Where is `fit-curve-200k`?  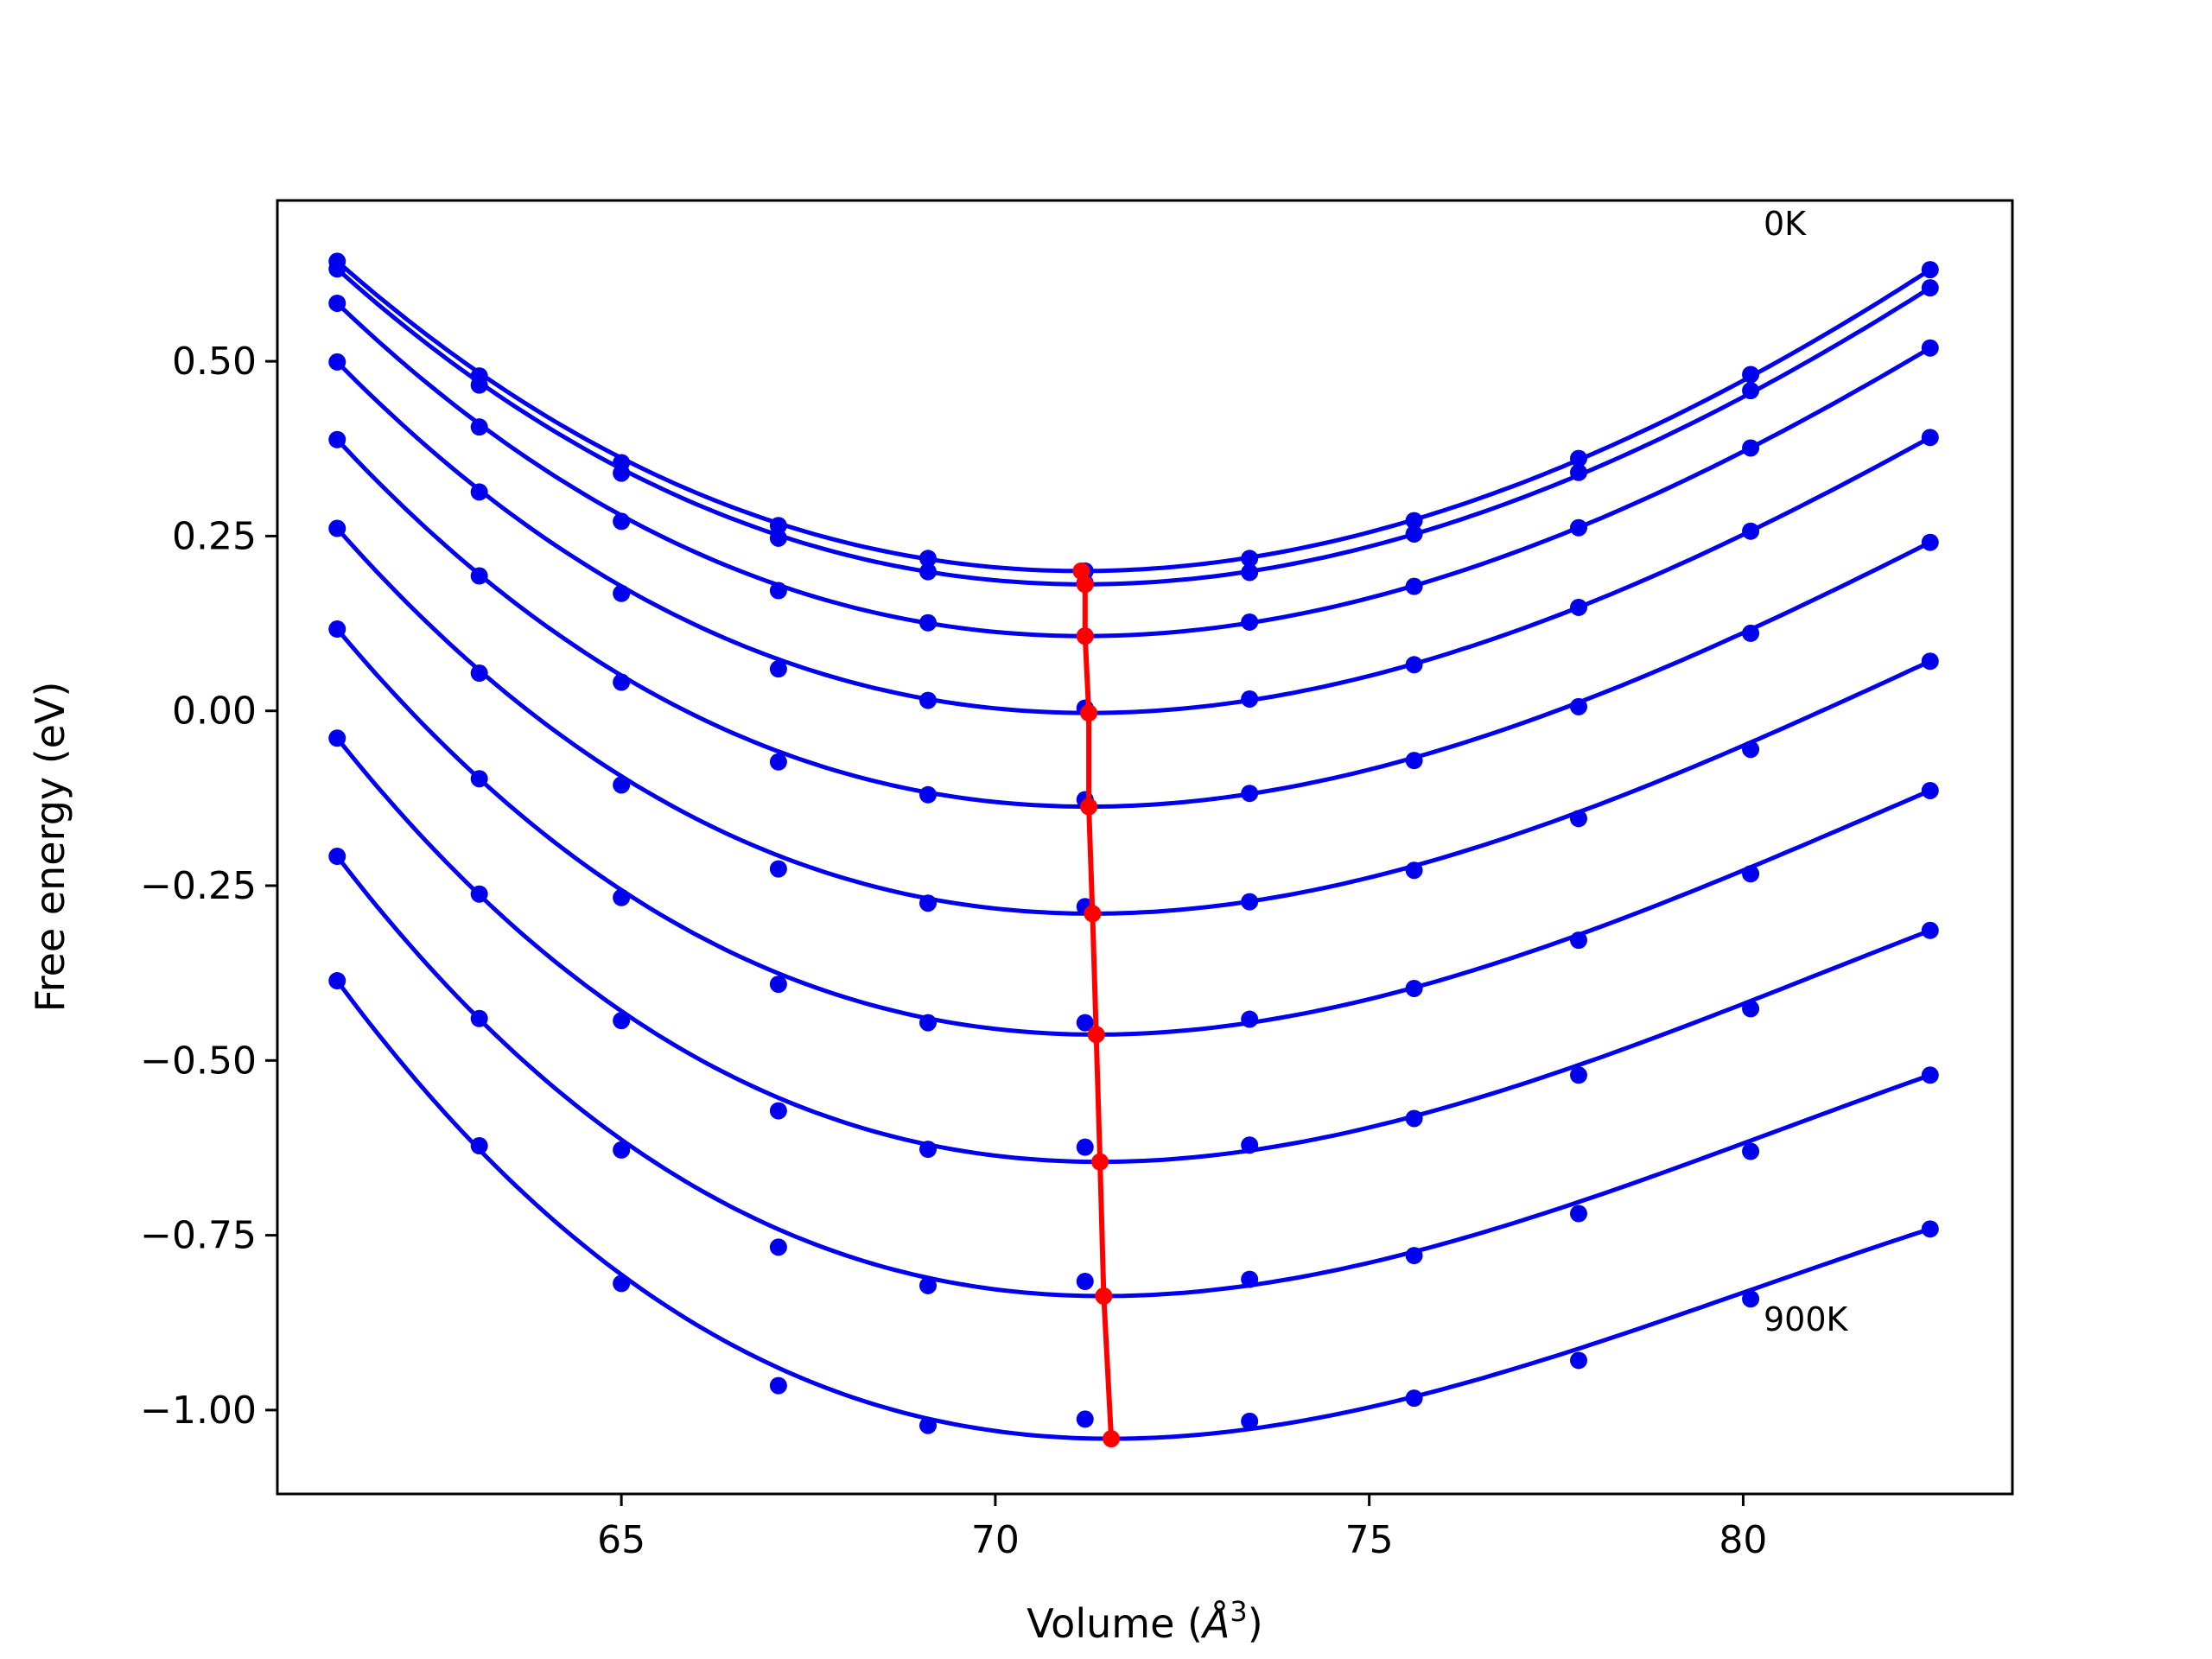
fit-curve-200k is located at coordinates (1133, 471).